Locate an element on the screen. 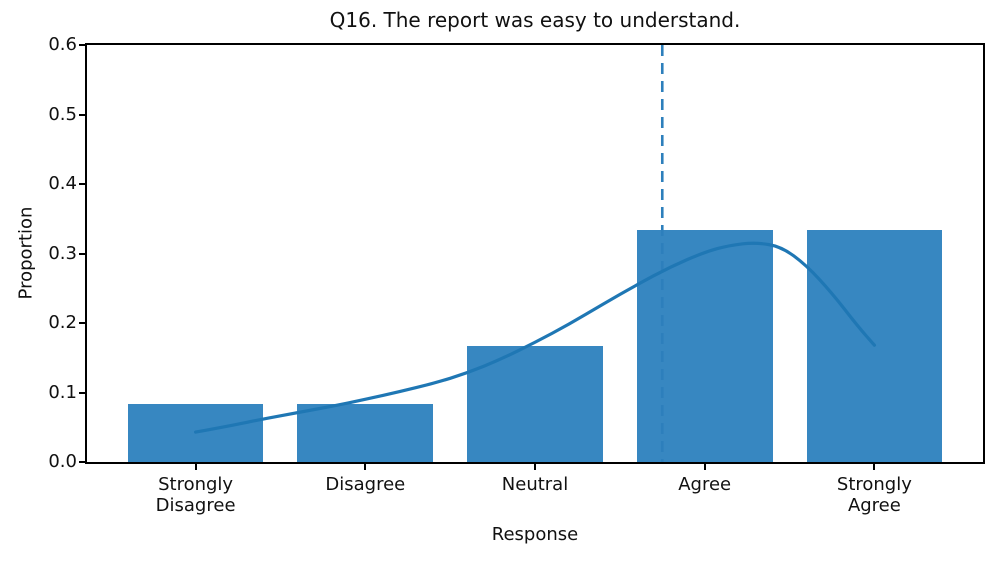 The image size is (997, 561). y-tick-label: 0.0 is located at coordinates (62, 461).